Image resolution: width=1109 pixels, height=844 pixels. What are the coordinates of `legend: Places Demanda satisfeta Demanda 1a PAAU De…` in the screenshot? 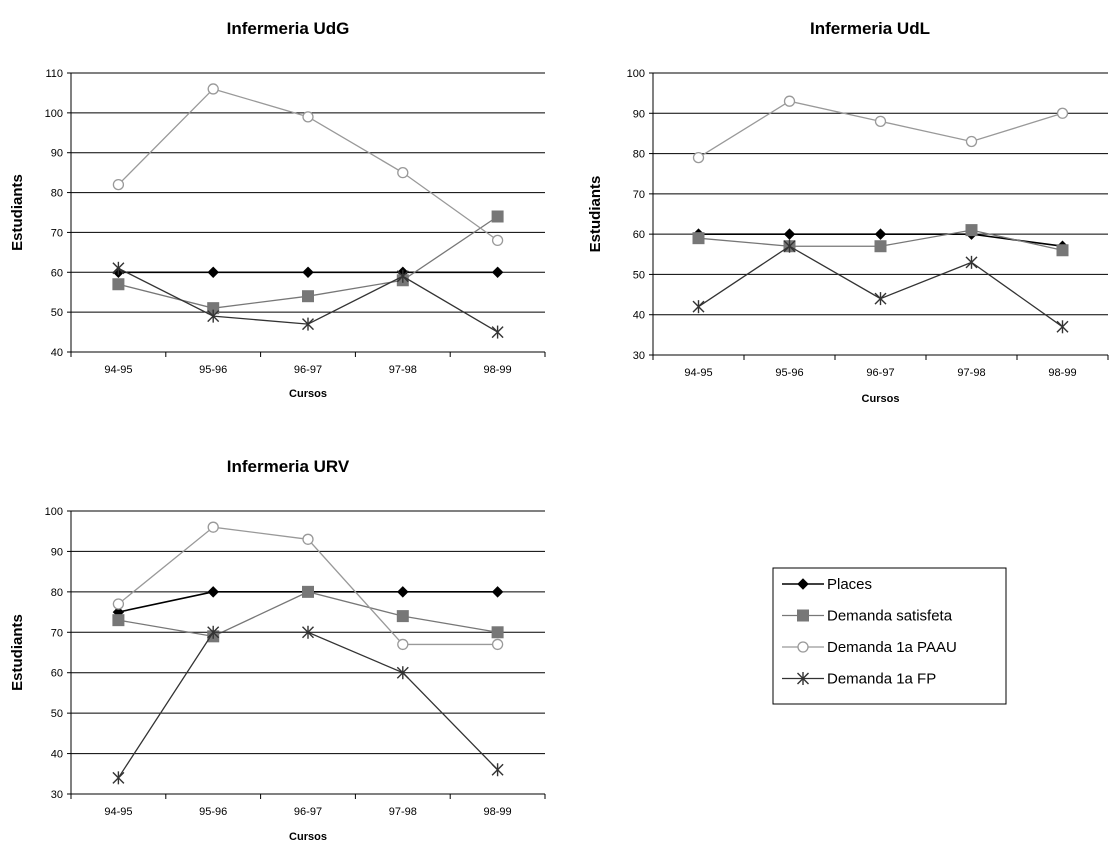 It's located at (889, 636).